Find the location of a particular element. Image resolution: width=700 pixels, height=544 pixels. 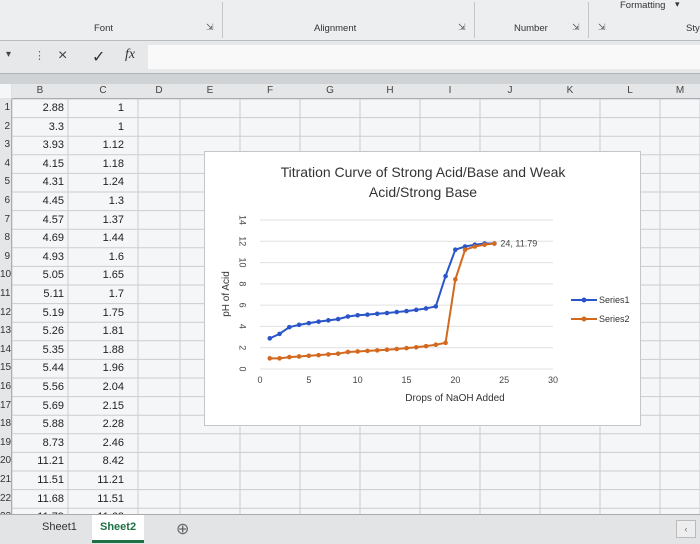

cell-b: 5.56 is located at coordinates (53, 387).